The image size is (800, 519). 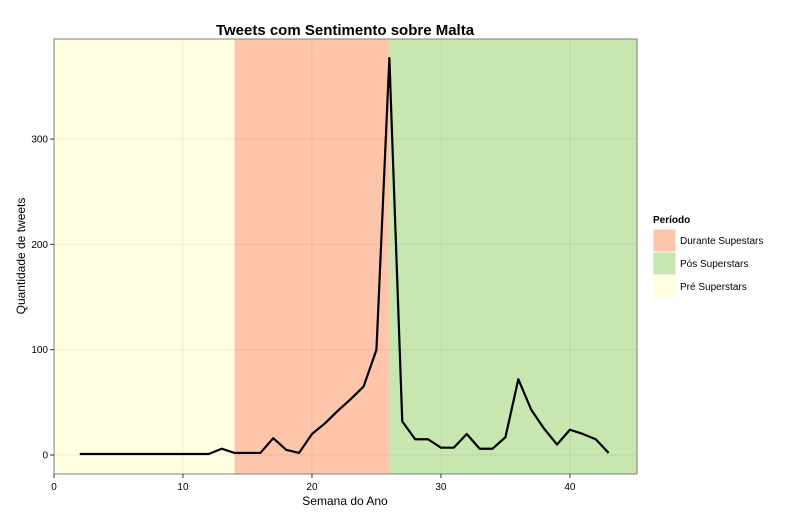 I want to click on x-tick-label-2: 20, so click(x=312, y=487).